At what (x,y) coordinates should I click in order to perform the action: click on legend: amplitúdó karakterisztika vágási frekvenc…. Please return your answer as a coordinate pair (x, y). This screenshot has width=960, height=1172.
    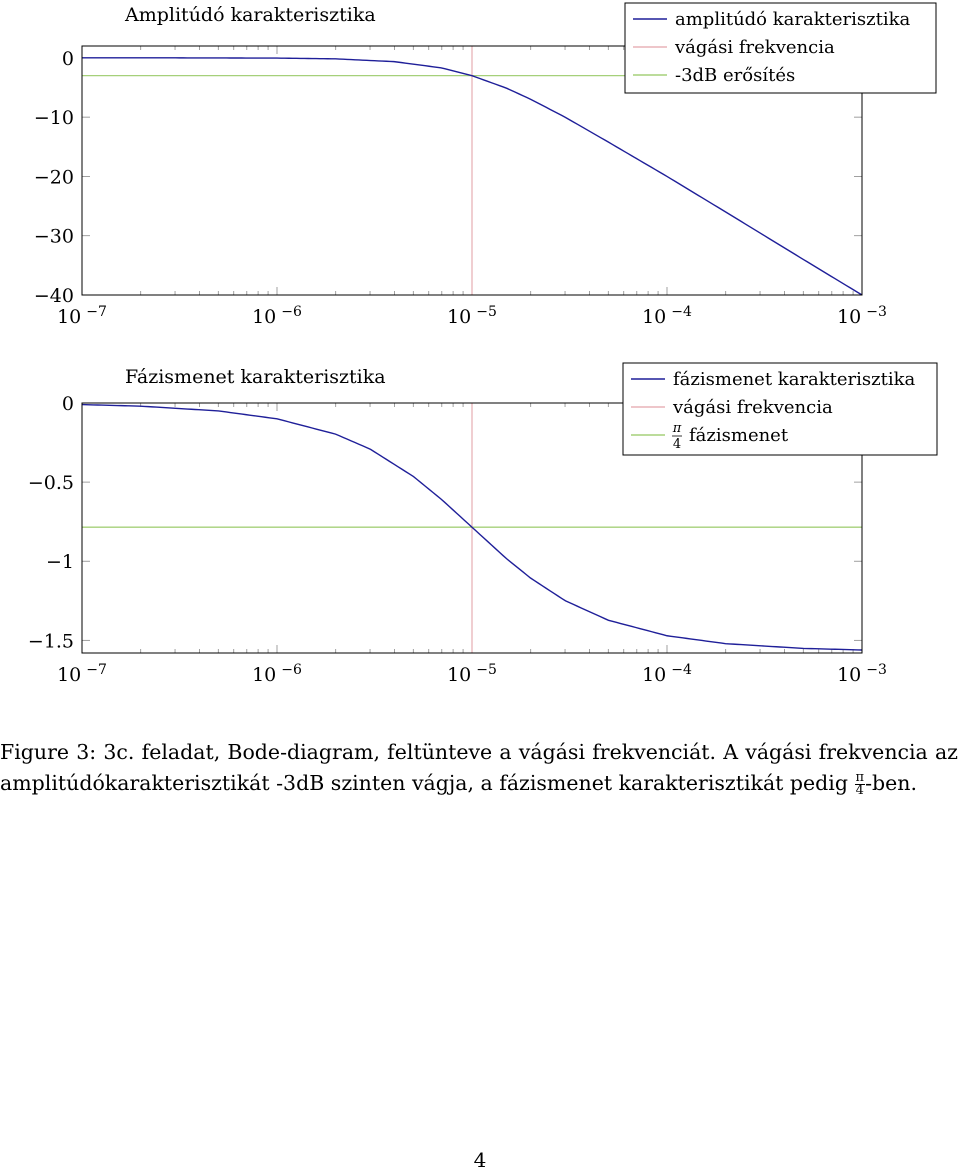
    Looking at the image, I should click on (780, 48).